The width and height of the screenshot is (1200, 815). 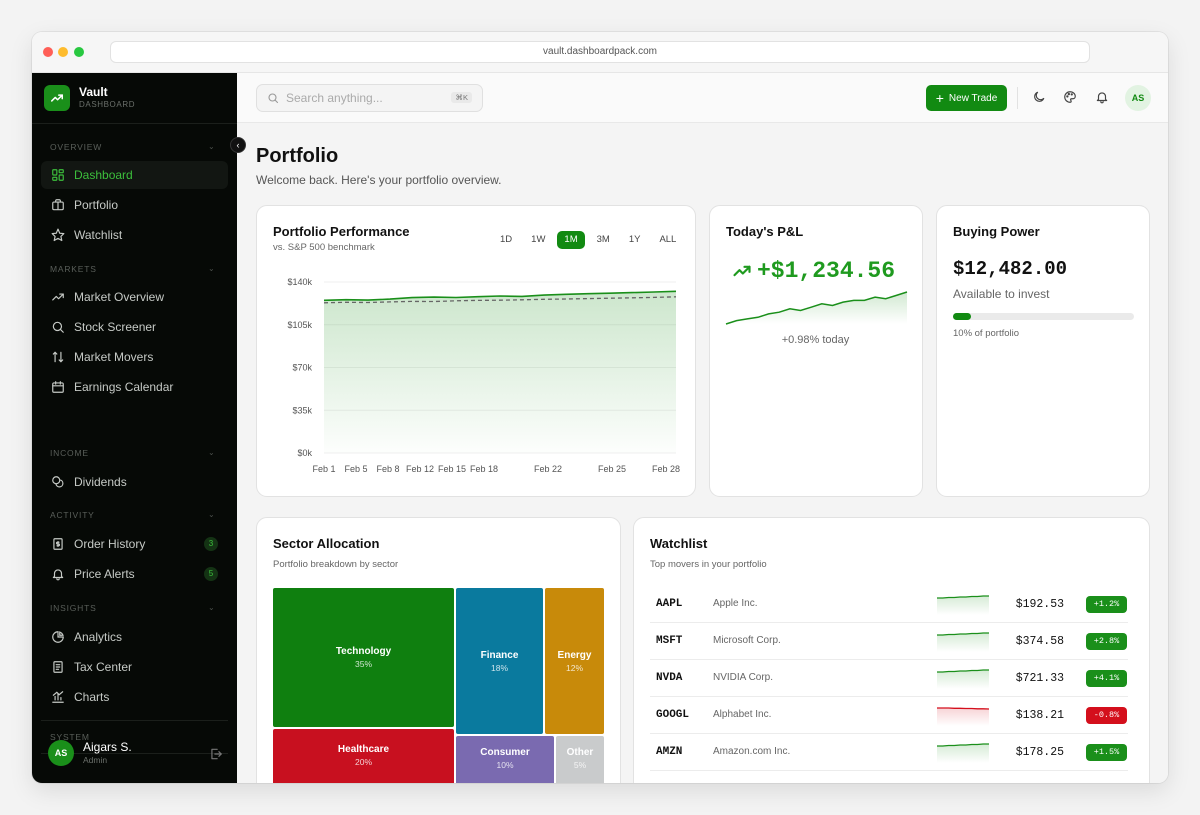 What do you see at coordinates (134, 357) in the screenshot?
I see `sidebar-item-market-movers: Market Movers` at bounding box center [134, 357].